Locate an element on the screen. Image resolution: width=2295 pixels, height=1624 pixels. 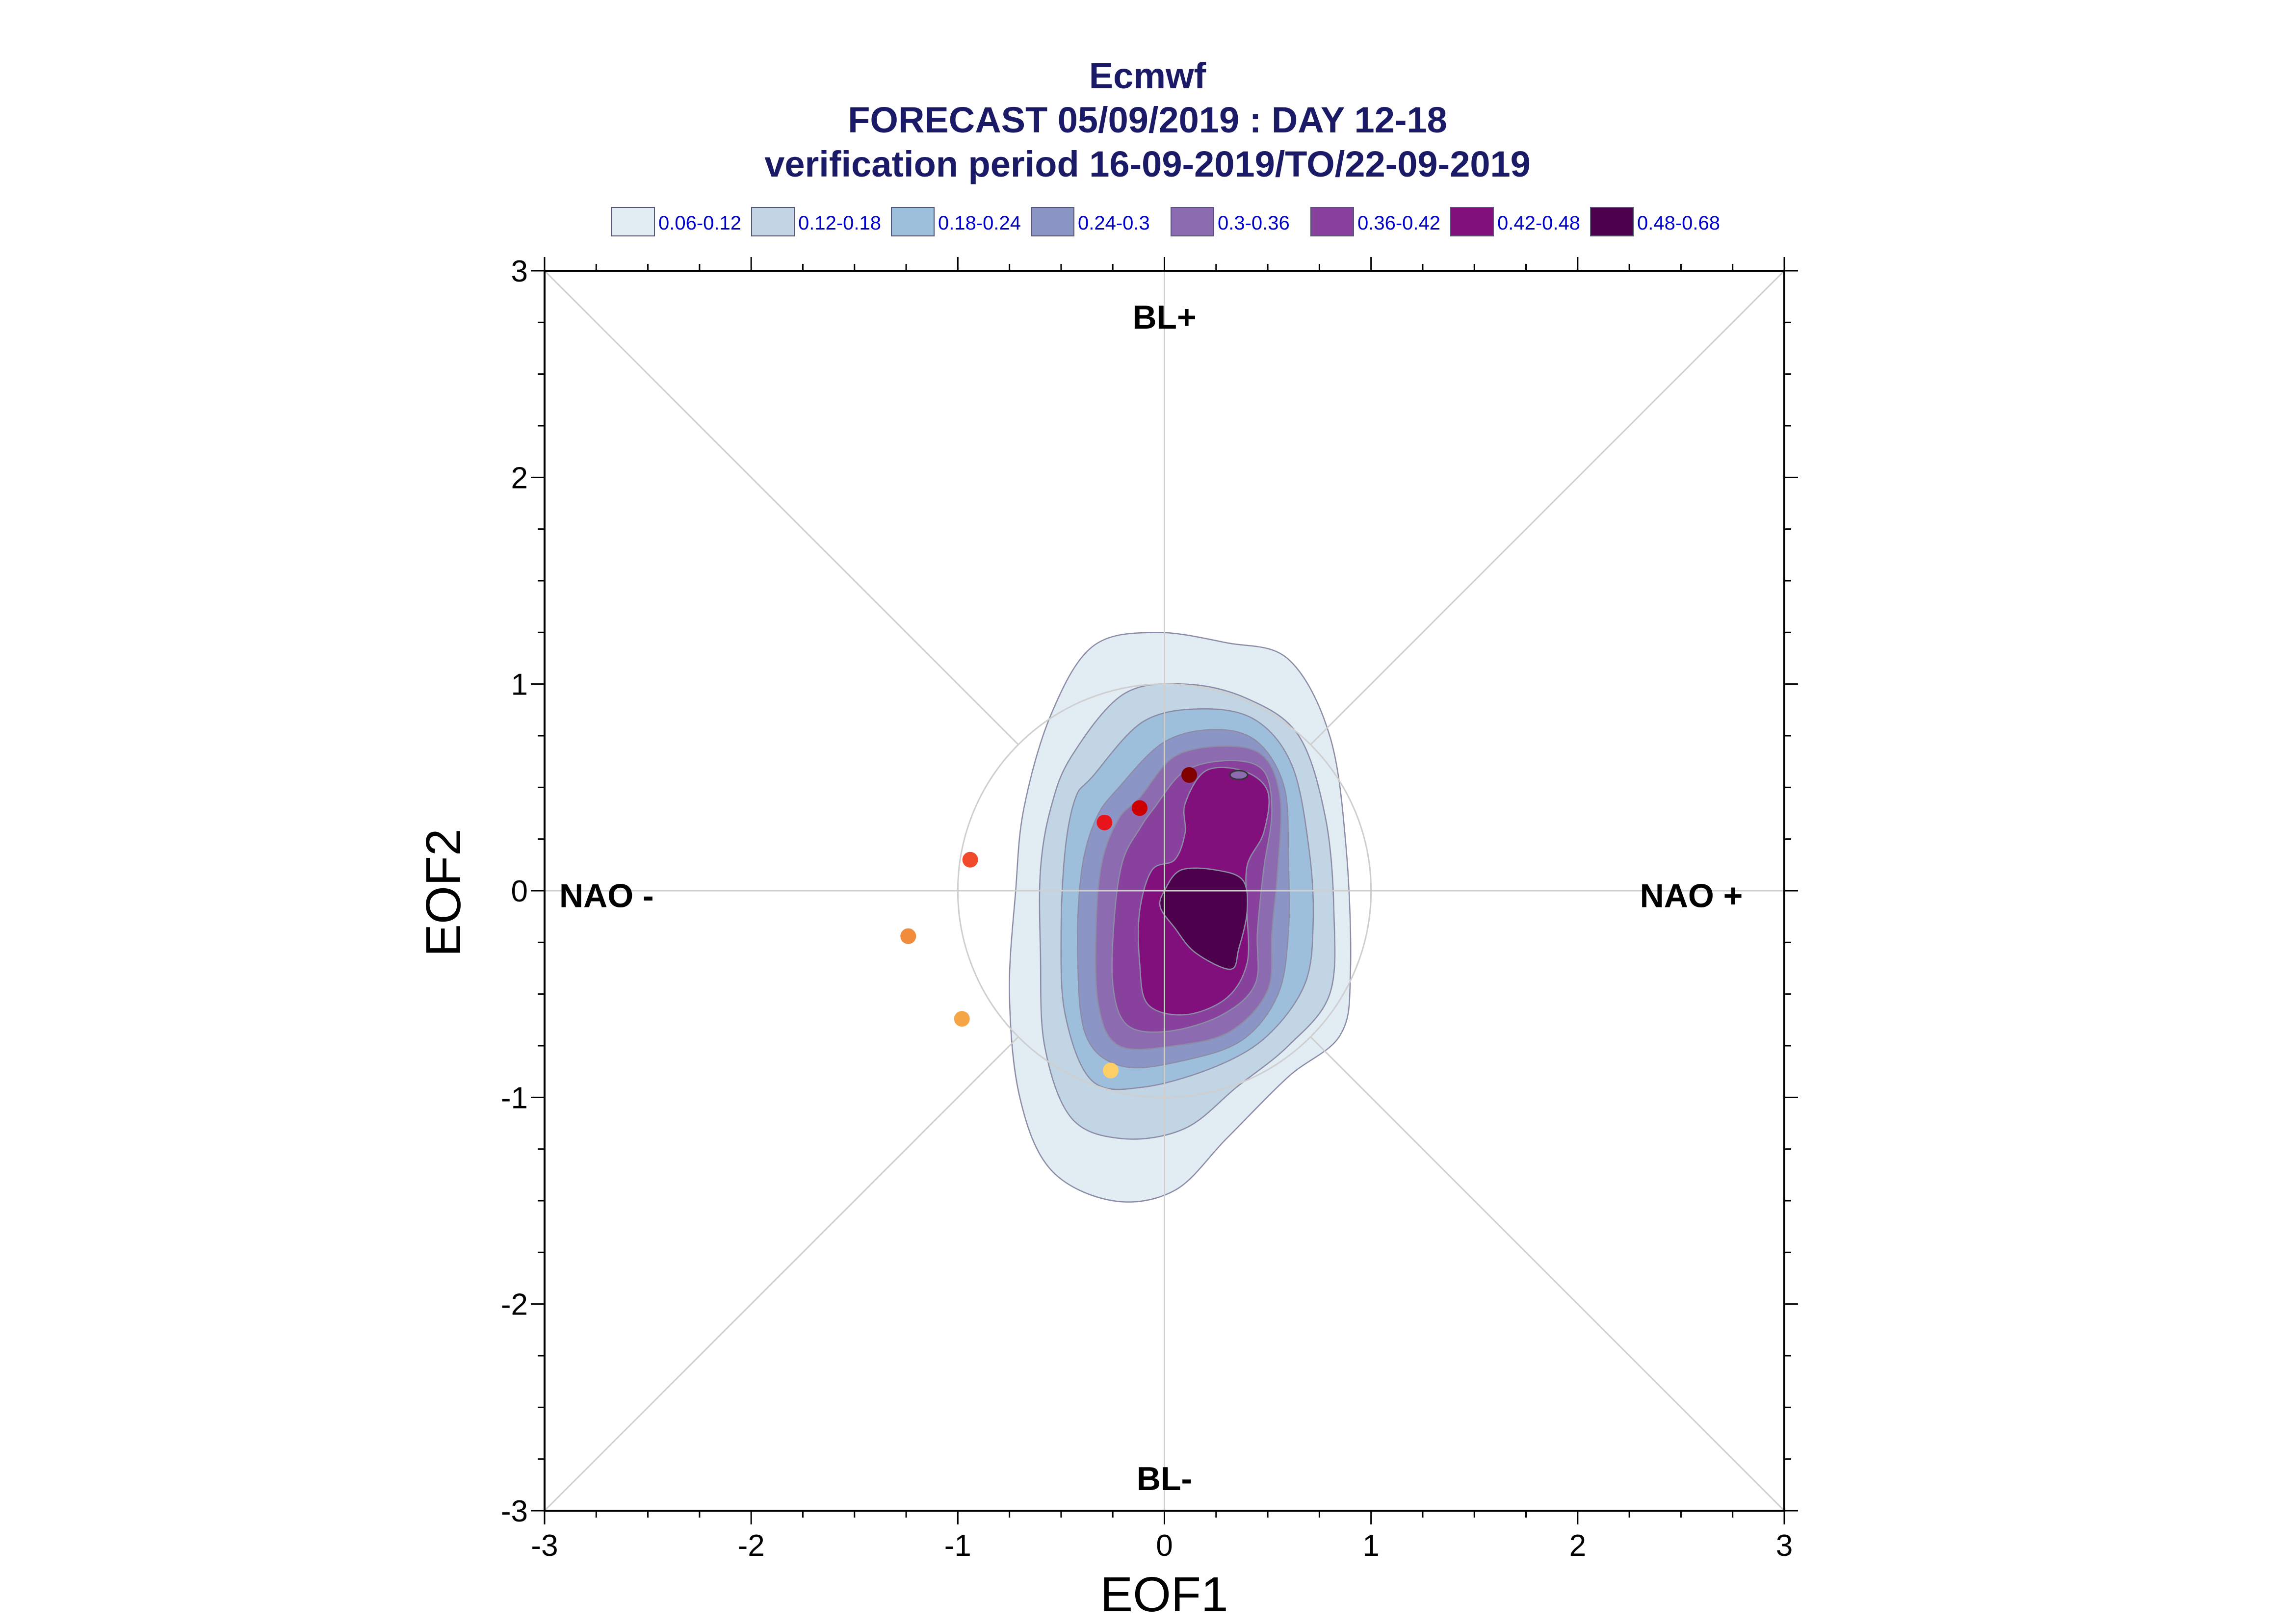
legend-label-2: 0.18-0.24 is located at coordinates (980, 223).